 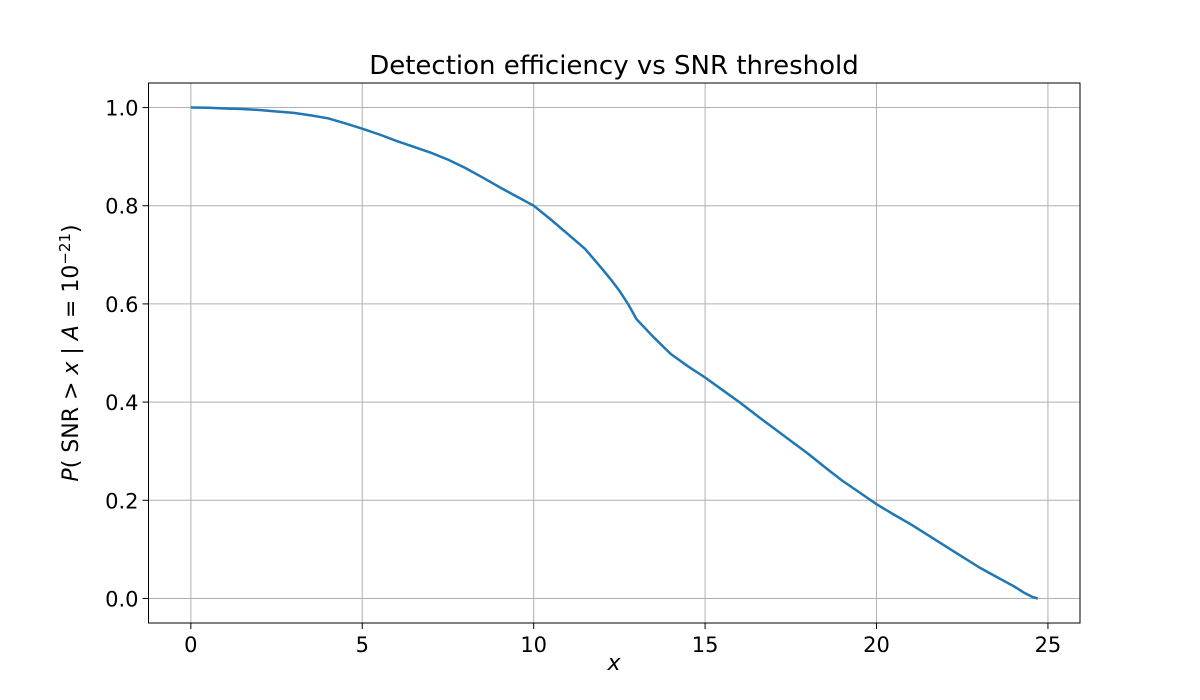 What do you see at coordinates (71, 368) in the screenshot?
I see `y-axis-label-part: x` at bounding box center [71, 368].